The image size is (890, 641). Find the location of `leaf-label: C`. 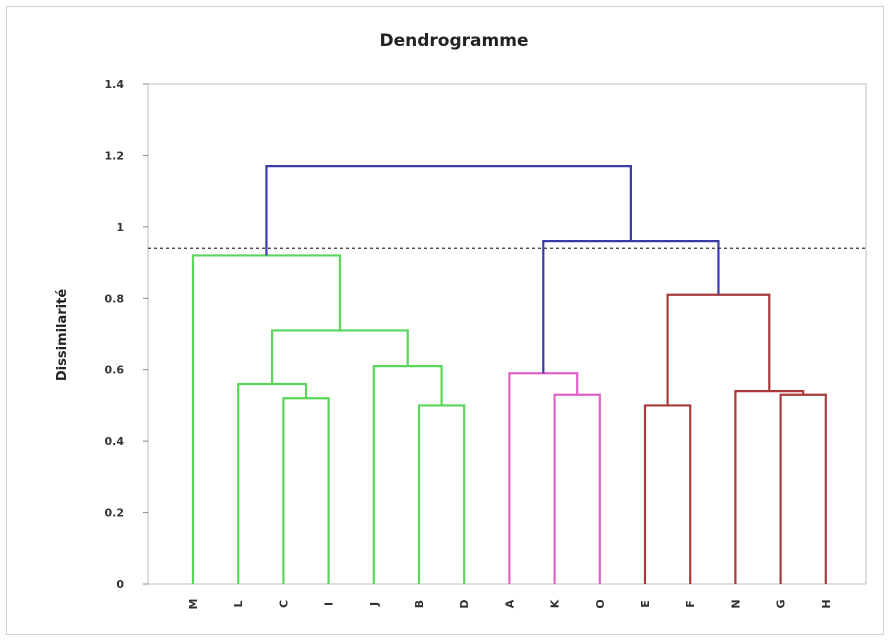

leaf-label: C is located at coordinates (283, 604).